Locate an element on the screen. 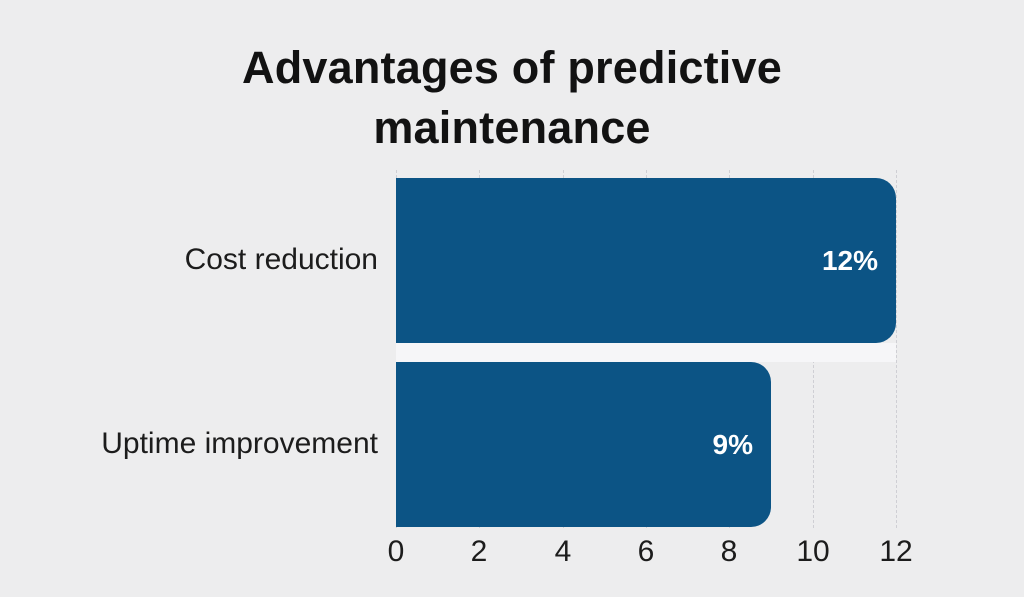 This screenshot has width=1024, height=597. x-tick-label: 12 is located at coordinates (896, 551).